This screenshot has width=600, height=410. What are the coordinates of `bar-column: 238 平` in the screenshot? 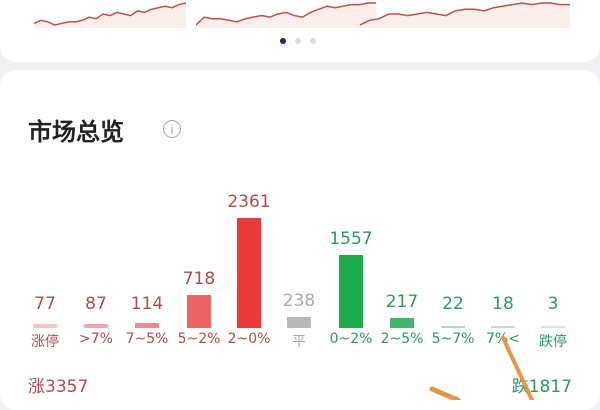 It's located at (299, 240).